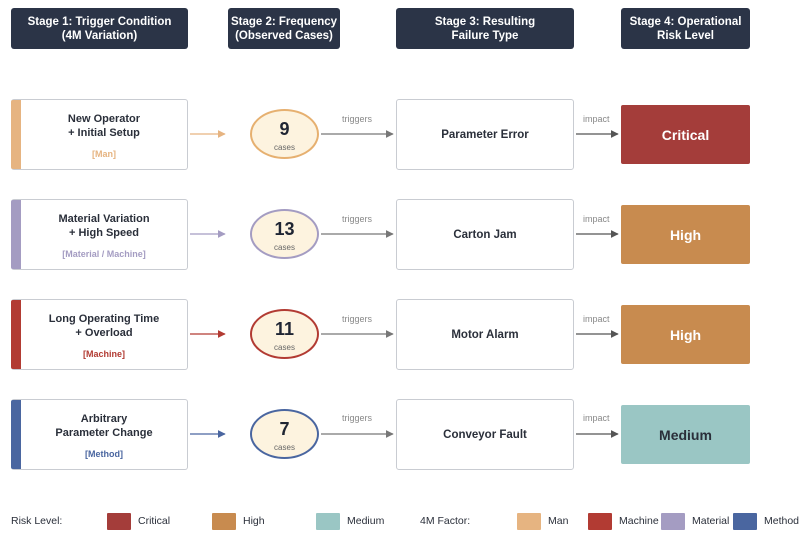 This screenshot has height=543, width=800. I want to click on cases-count: 13, so click(284, 229).